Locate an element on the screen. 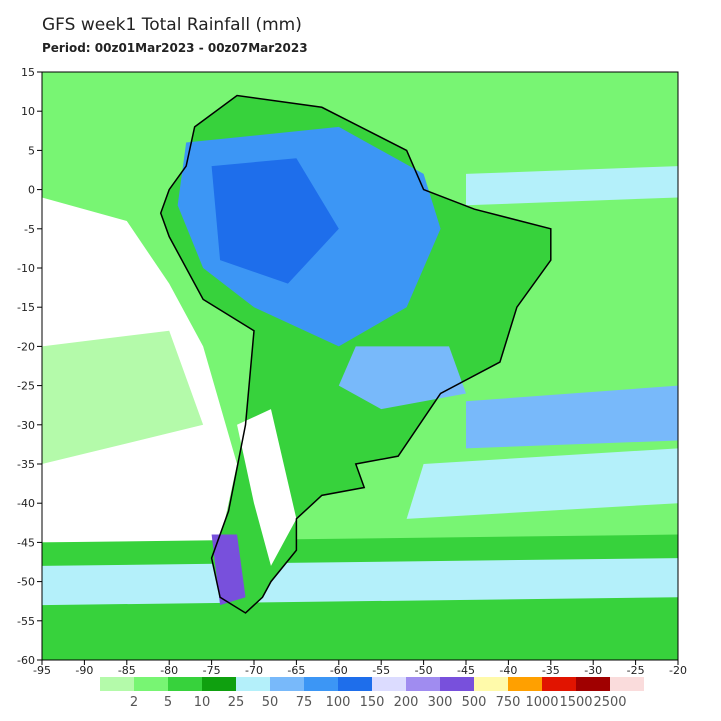 The image size is (721, 721). colorbar-label: 2 is located at coordinates (134, 702).